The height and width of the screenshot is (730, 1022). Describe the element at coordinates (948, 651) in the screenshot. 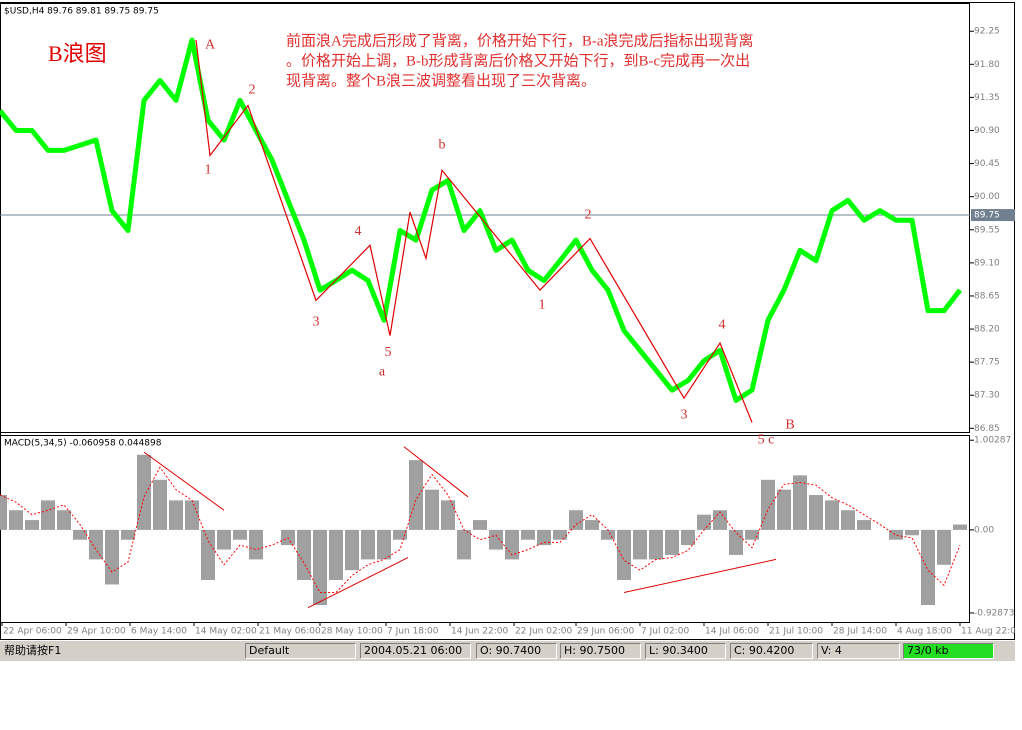

I see `traffic: 73/0 kb` at that location.